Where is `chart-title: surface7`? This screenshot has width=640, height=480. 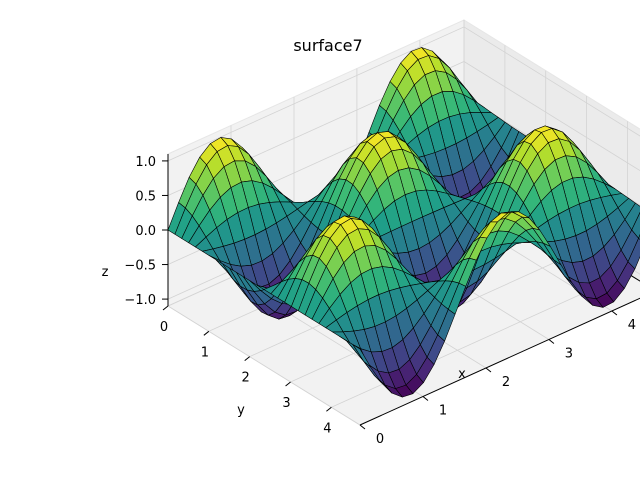
chart-title: surface7 is located at coordinates (327, 45).